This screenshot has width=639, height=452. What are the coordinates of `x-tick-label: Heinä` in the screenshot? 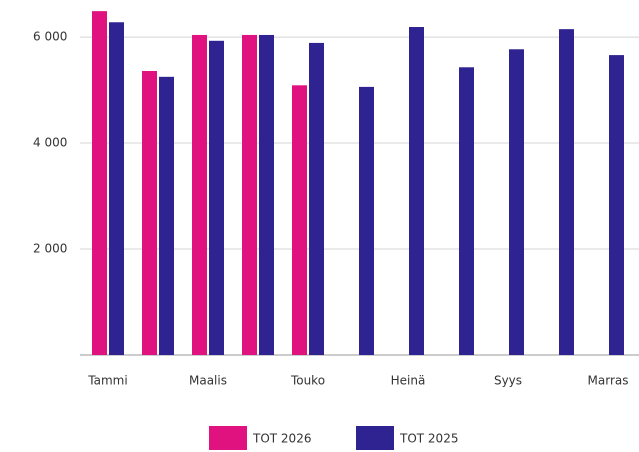 It's located at (408, 381).